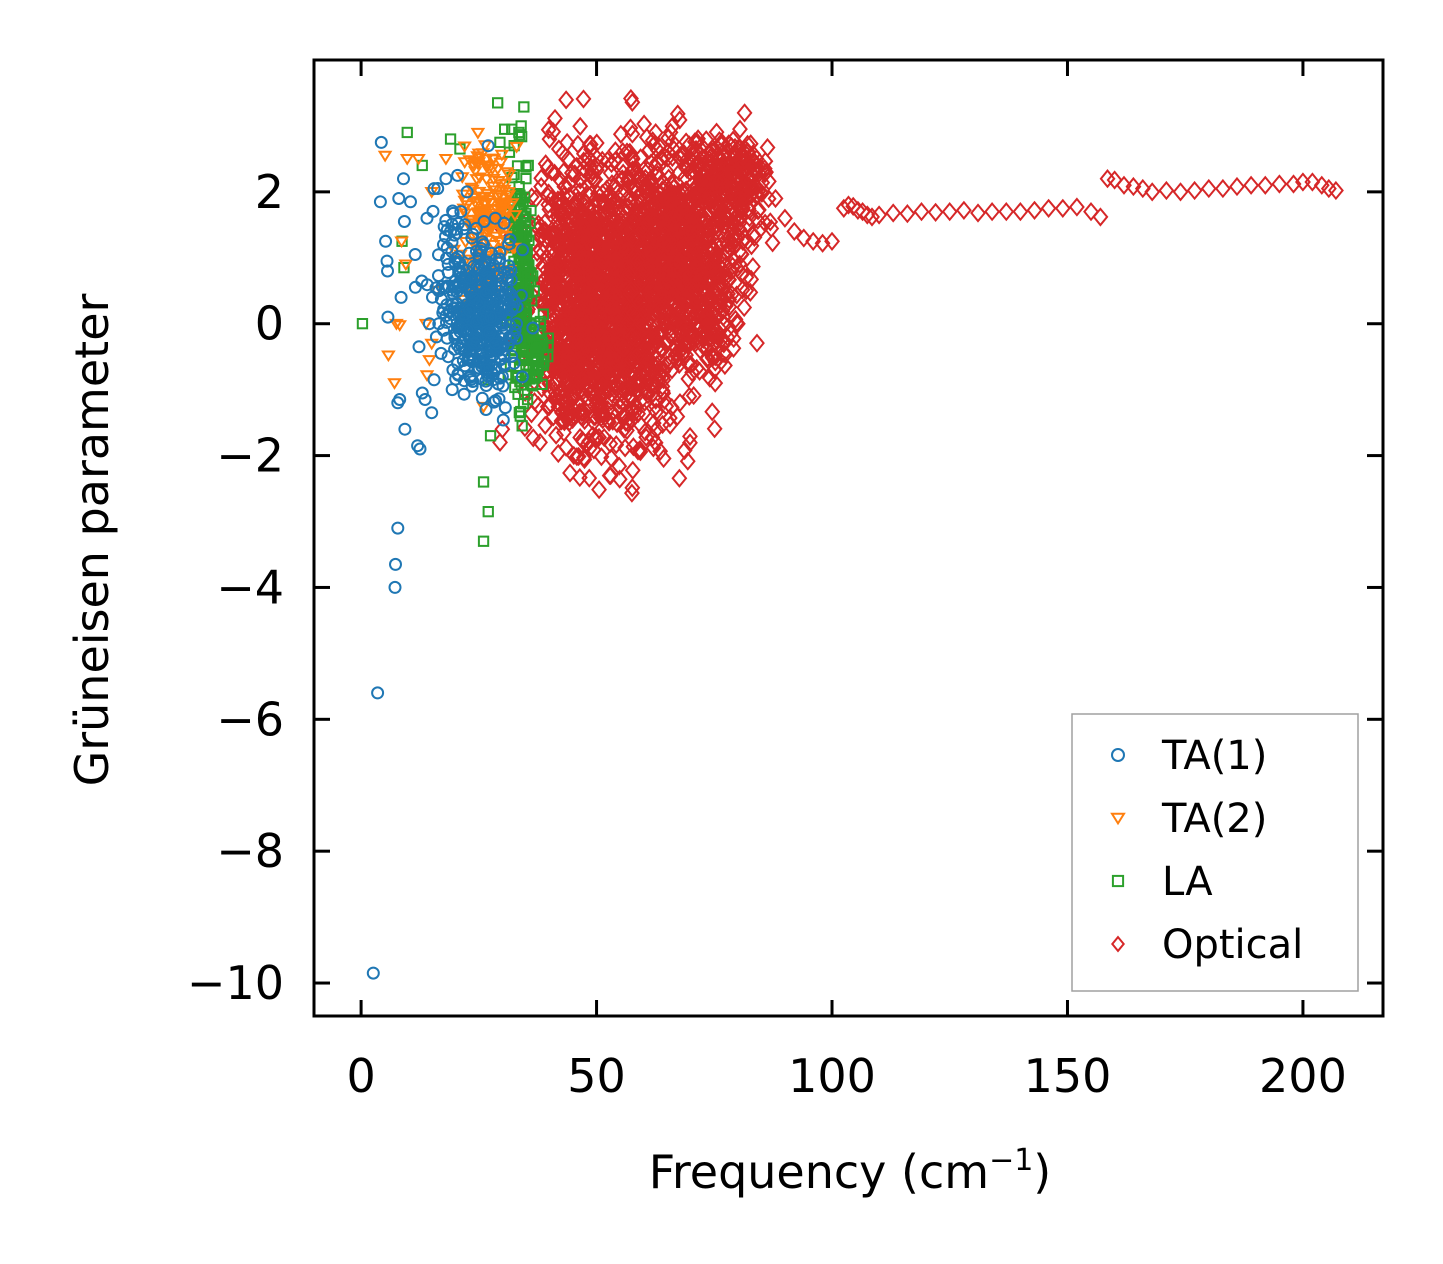 The image size is (1443, 1264). Describe the element at coordinates (832, 1076) in the screenshot. I see `x-tick-label: 100` at that location.